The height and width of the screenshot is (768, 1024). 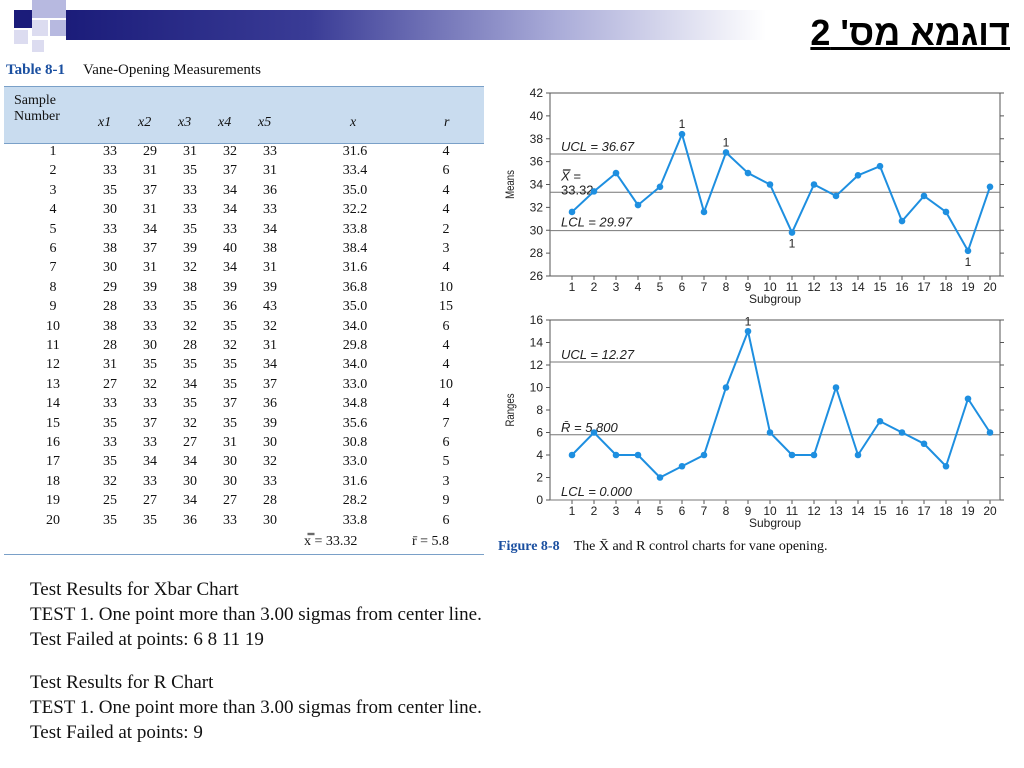 What do you see at coordinates (53, 151) in the screenshot?
I see `table-cell: 1` at bounding box center [53, 151].